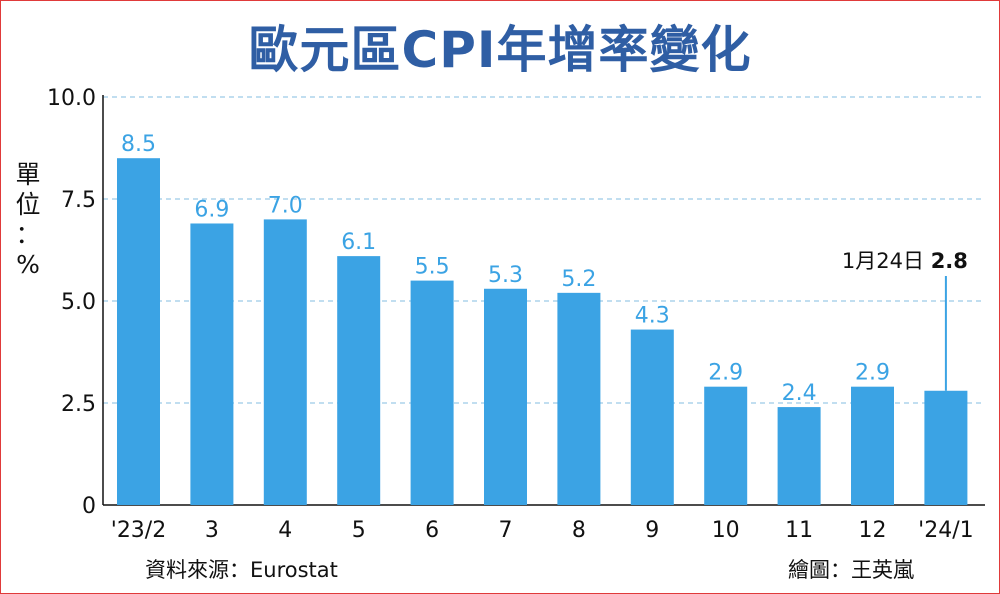 The image size is (1000, 594). I want to click on annotation-label: 1月24日, so click(886, 261).